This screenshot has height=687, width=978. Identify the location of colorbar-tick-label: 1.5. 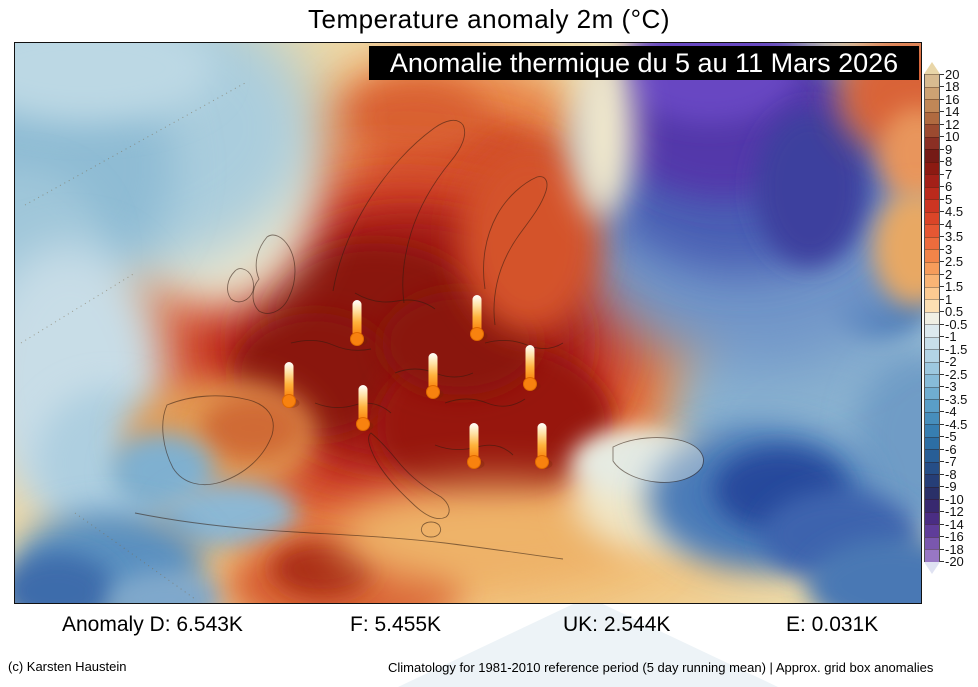
(959, 286).